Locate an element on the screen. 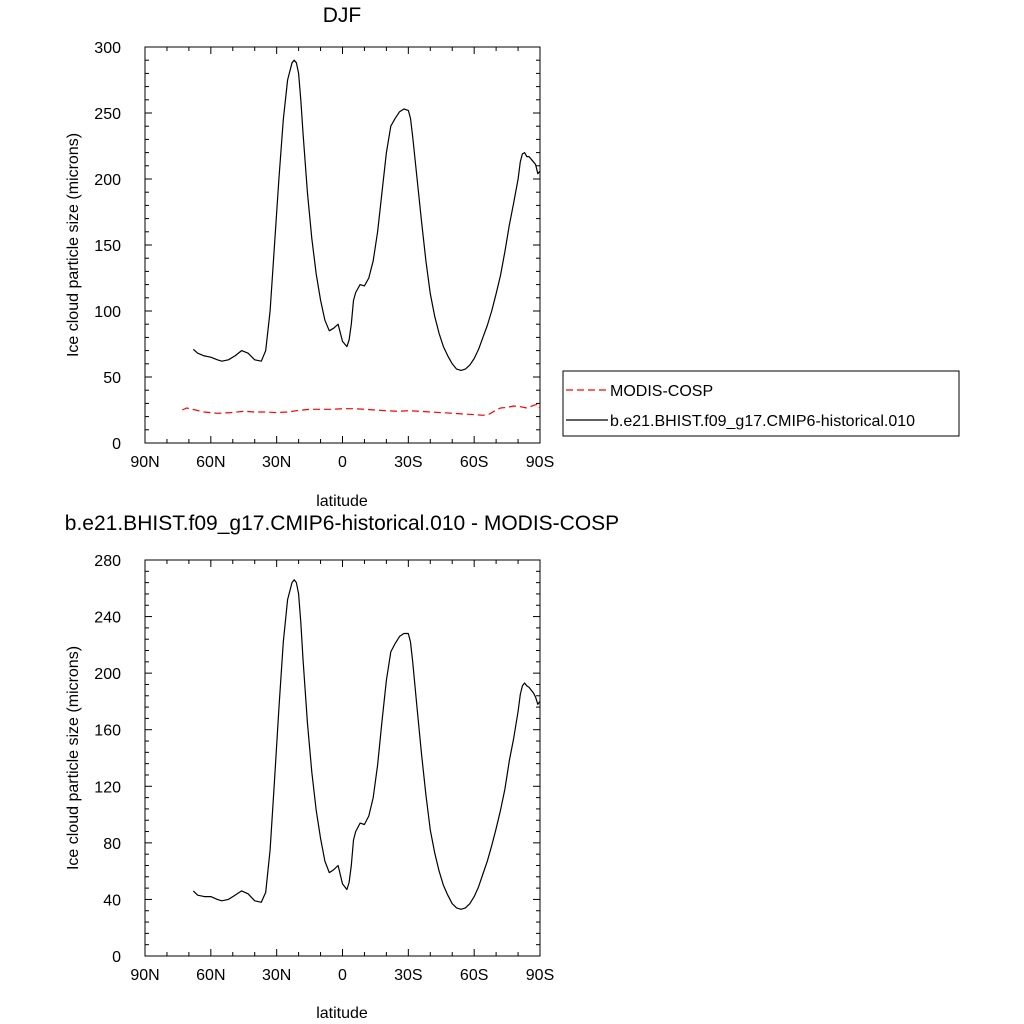  bottom-series-line-model is located at coordinates (366, 744).